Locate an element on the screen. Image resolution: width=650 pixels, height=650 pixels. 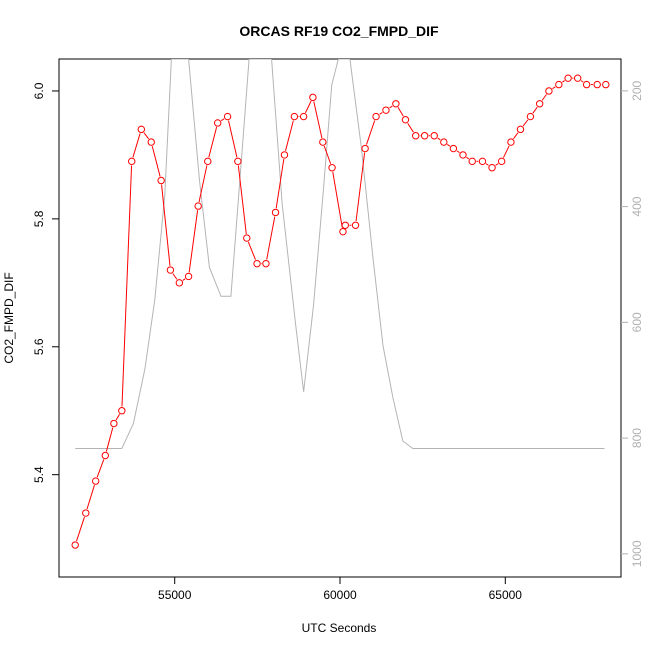
y2-axis: 200 400 600 800 1000 is located at coordinates (632, 324).